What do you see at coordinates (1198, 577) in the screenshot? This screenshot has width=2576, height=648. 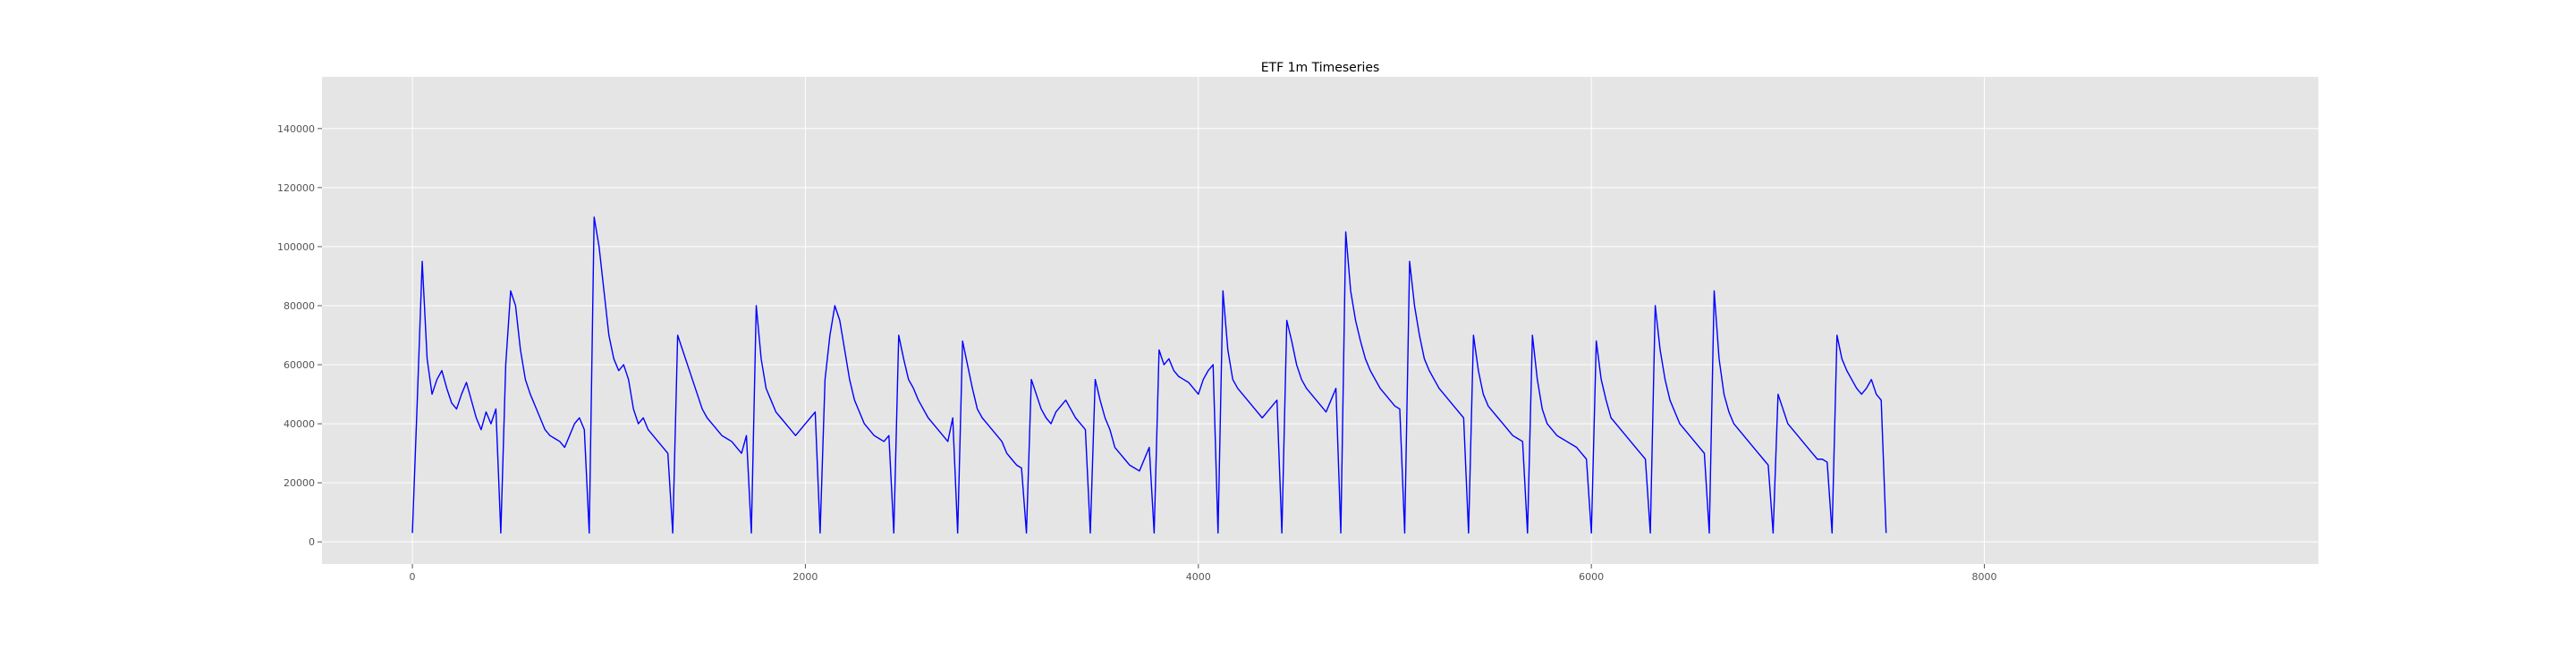 I see `x-tick-label: 4000` at bounding box center [1198, 577].